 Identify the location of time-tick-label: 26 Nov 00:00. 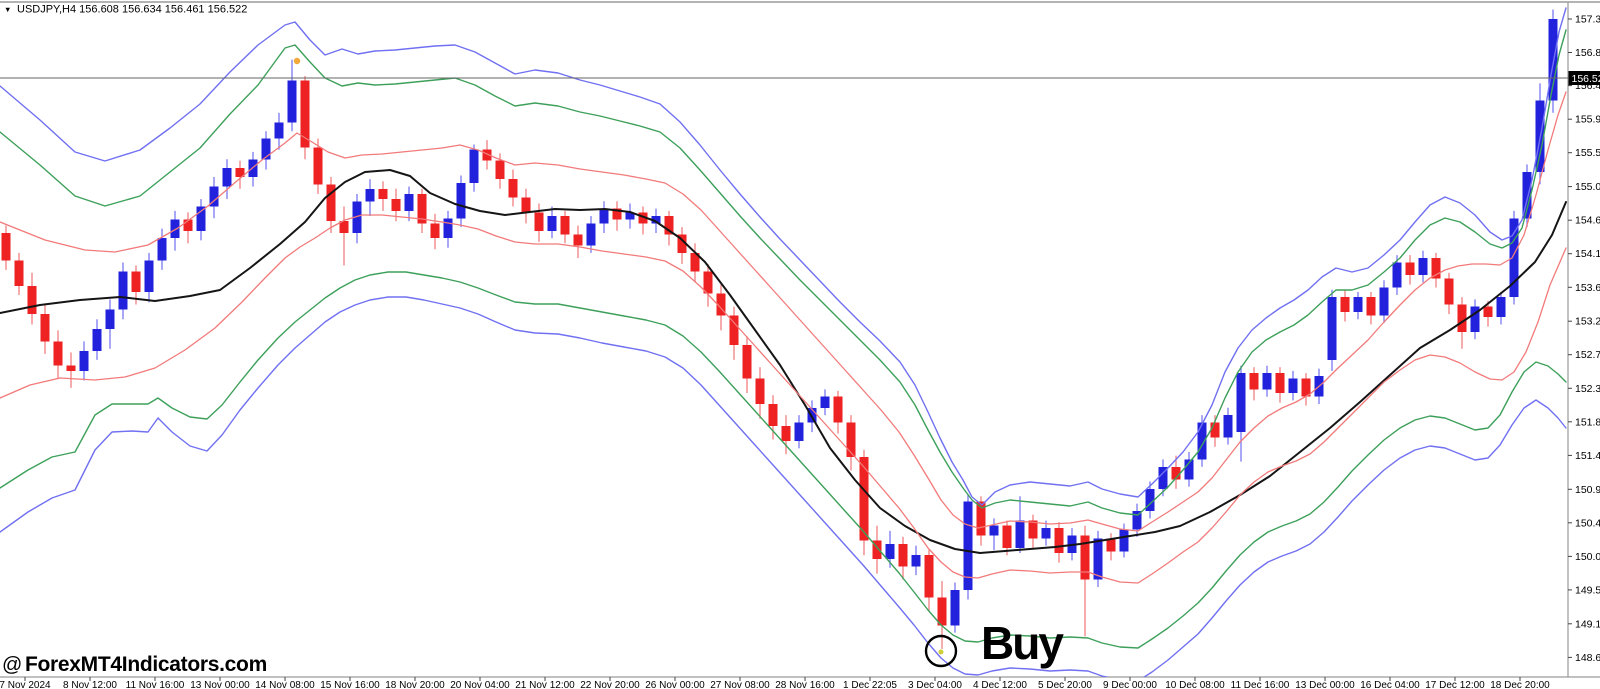
(675, 684).